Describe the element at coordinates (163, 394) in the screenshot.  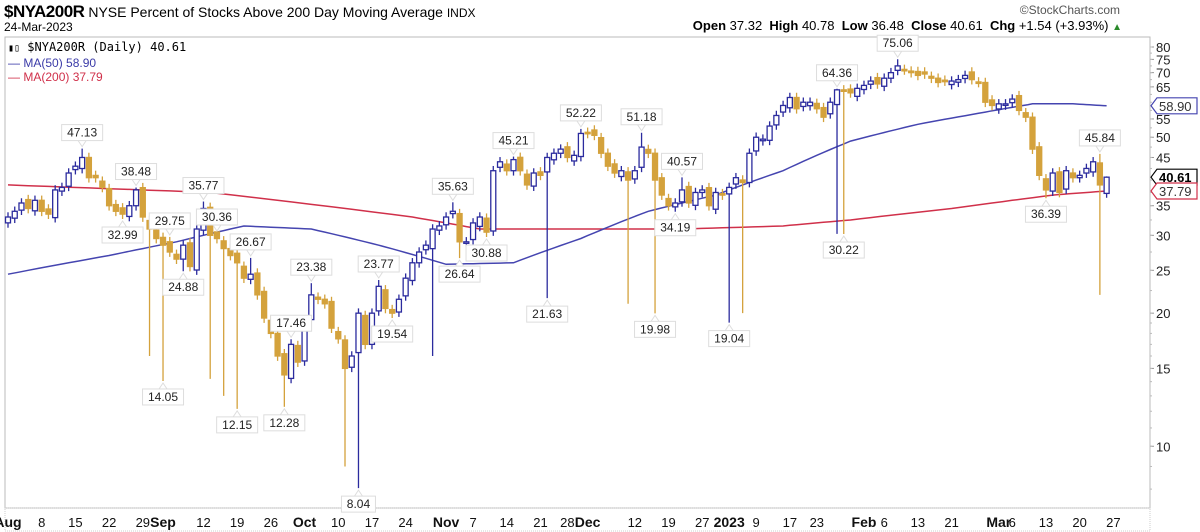
I see `price-annotation: 14.05` at that location.